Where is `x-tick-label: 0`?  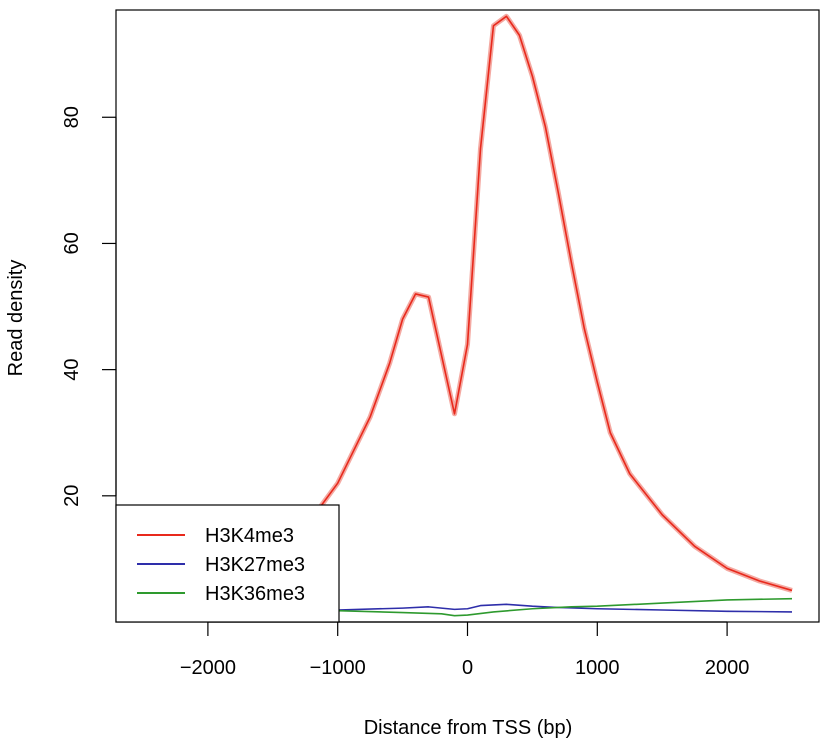
x-tick-label: 0 is located at coordinates (467, 668).